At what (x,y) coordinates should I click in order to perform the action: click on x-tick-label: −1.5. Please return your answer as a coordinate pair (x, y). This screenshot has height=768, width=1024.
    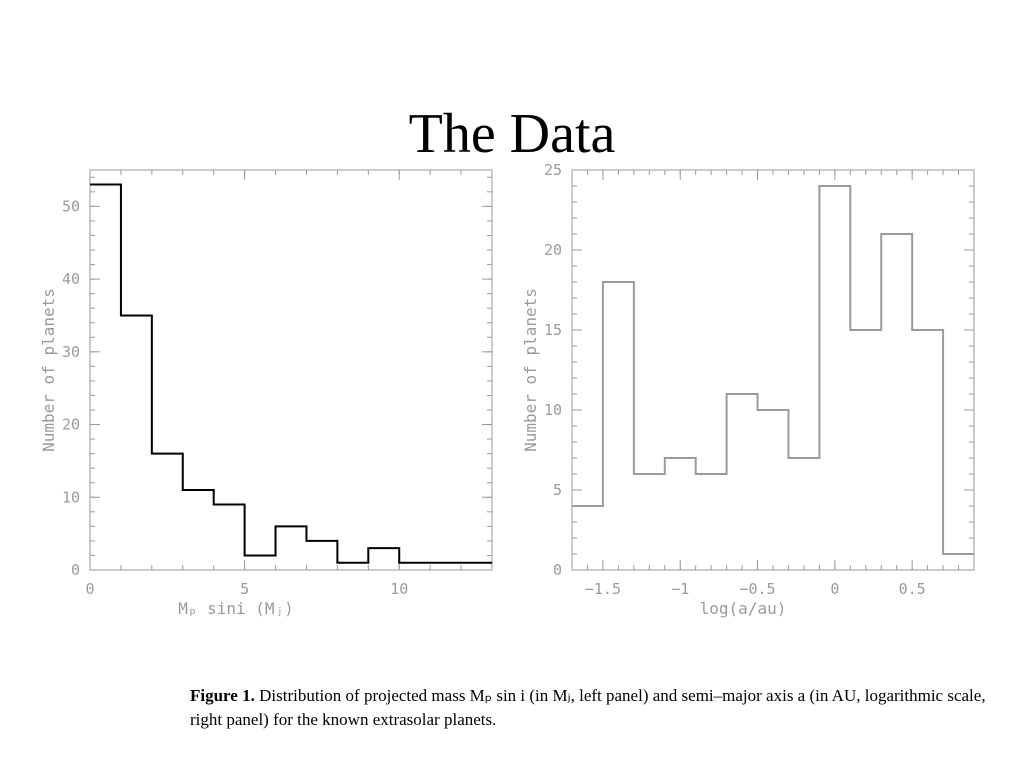
    Looking at the image, I should click on (603, 589).